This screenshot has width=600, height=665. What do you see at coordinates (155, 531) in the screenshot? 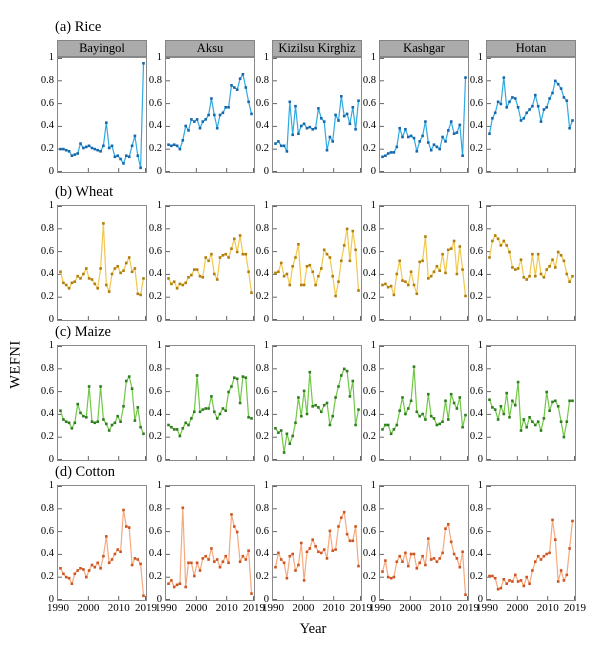
I see `y-tick-label: 0.6` at bounding box center [155, 531].